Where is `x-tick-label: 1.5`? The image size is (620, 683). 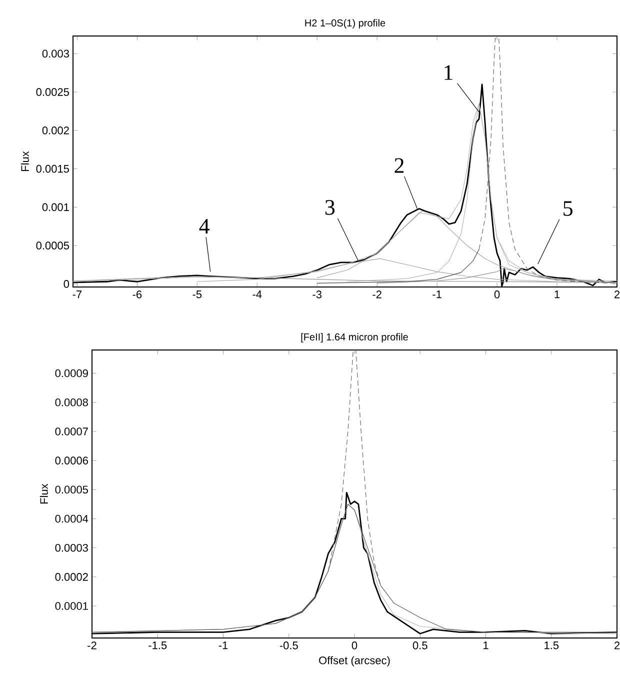 x-tick-label: 1.5 is located at coordinates (551, 646).